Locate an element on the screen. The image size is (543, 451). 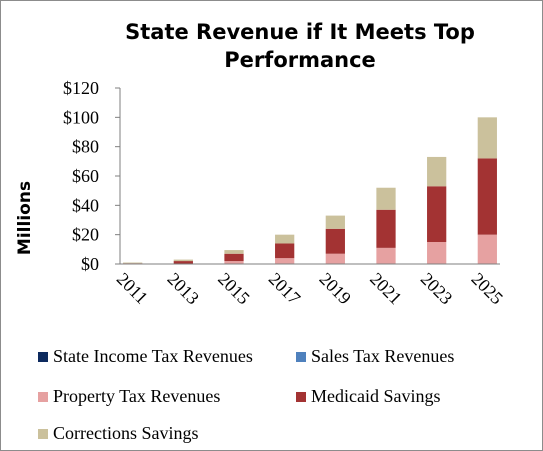
y-tick-label: $0 is located at coordinates (90, 264).